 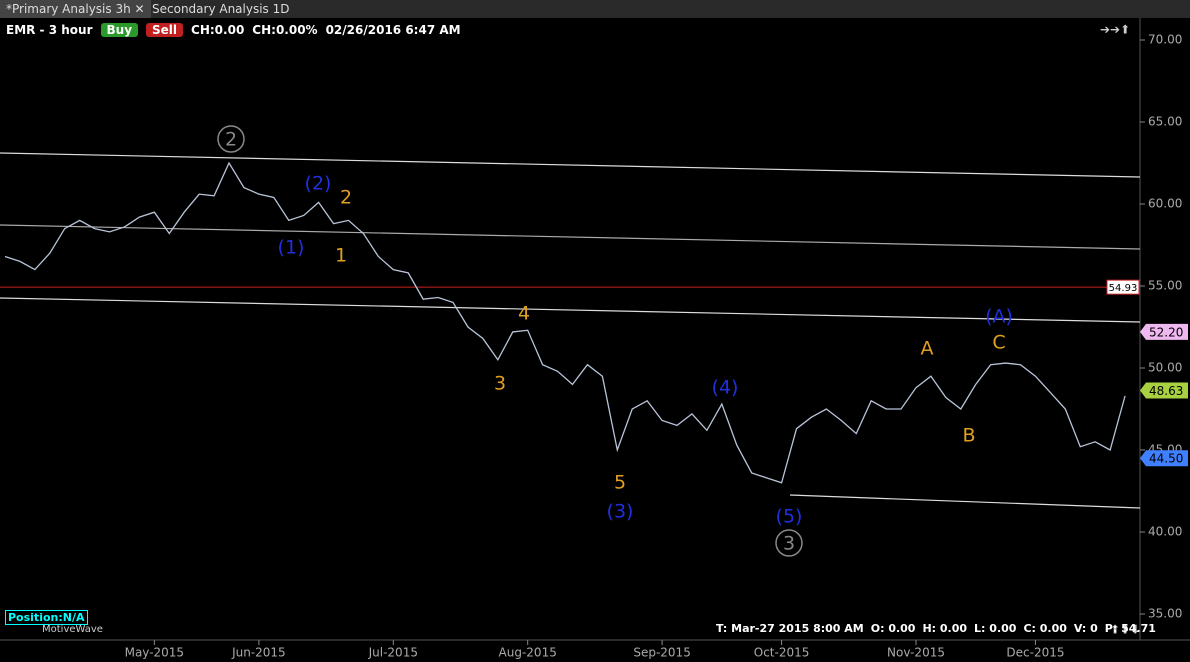 I want to click on y-tick-label: 60.00, so click(x=1165, y=204).